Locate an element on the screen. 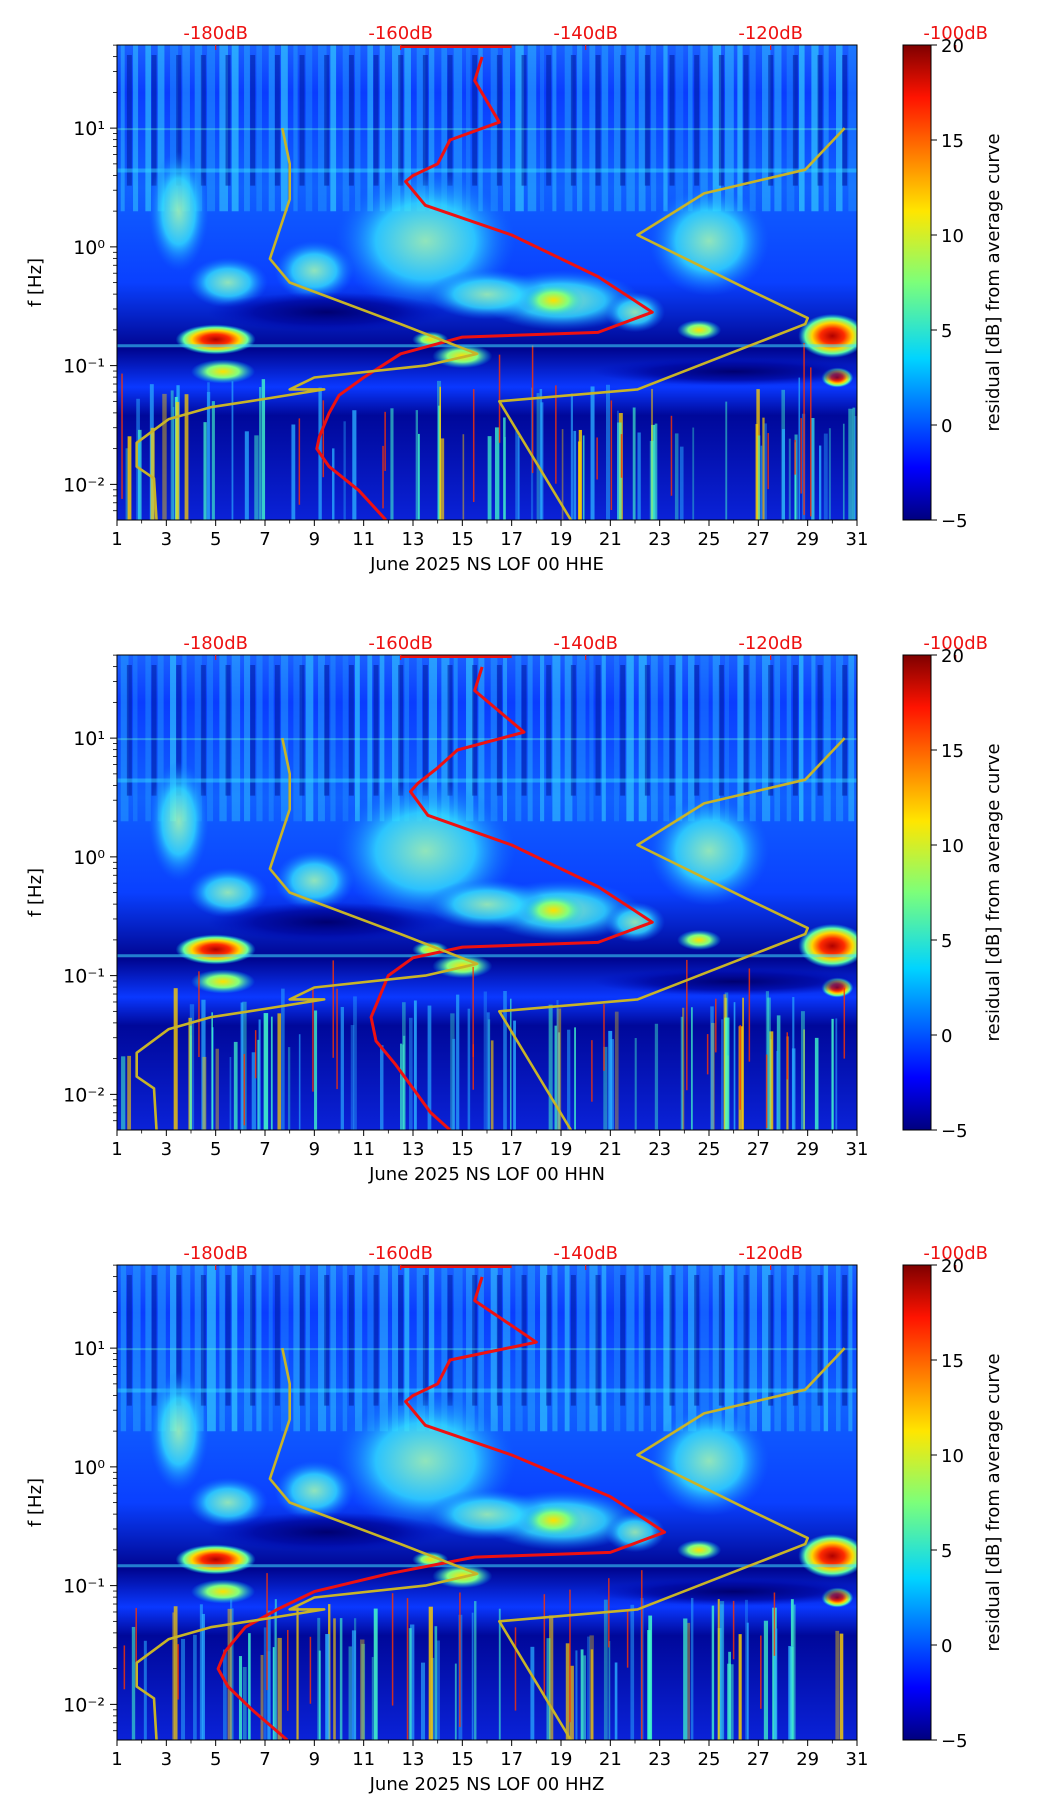  colorbar-tick-label: −5 is located at coordinates (954, 1741).